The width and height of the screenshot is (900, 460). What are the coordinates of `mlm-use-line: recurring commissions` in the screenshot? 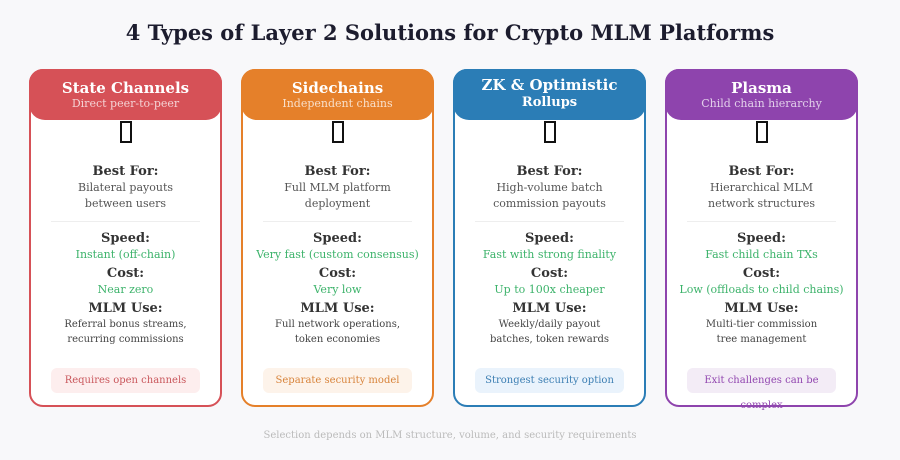 It's located at (125, 339).